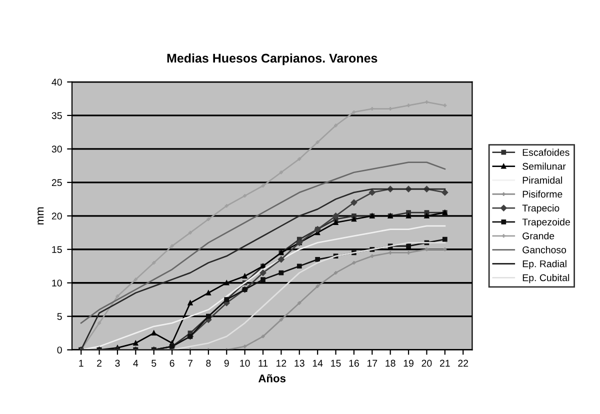 The image size is (600, 414). What do you see at coordinates (154, 363) in the screenshot?
I see `x-tick-label: 5` at bounding box center [154, 363].